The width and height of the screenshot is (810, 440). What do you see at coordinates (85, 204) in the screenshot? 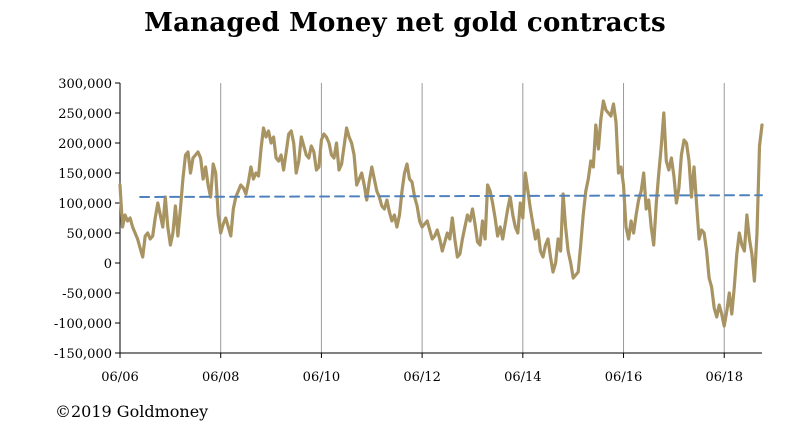
I see `y-tick-label: 100,000` at bounding box center [85, 204].